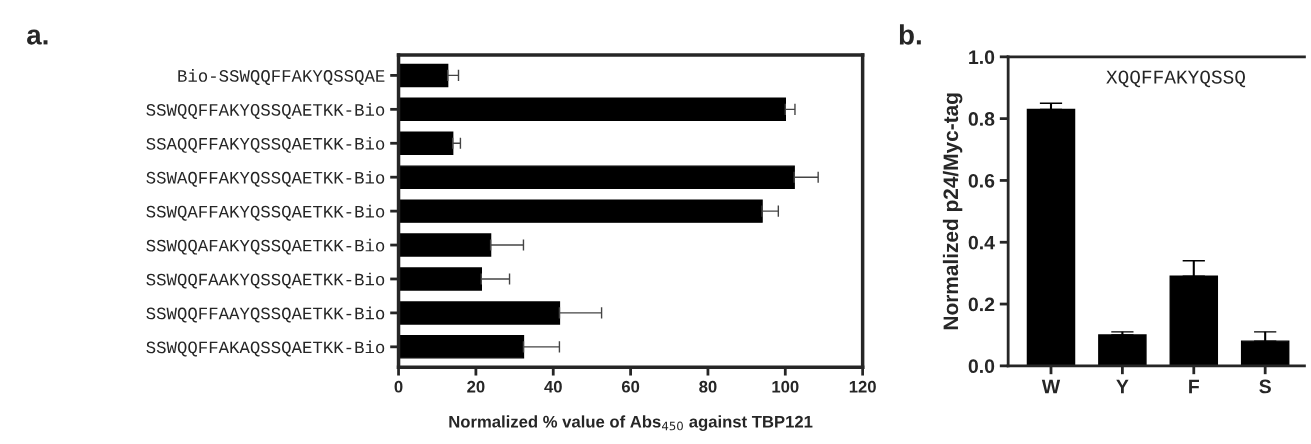 This screenshot has height=444, width=1311. I want to click on y-tick-label: 0.0, so click(981, 366).